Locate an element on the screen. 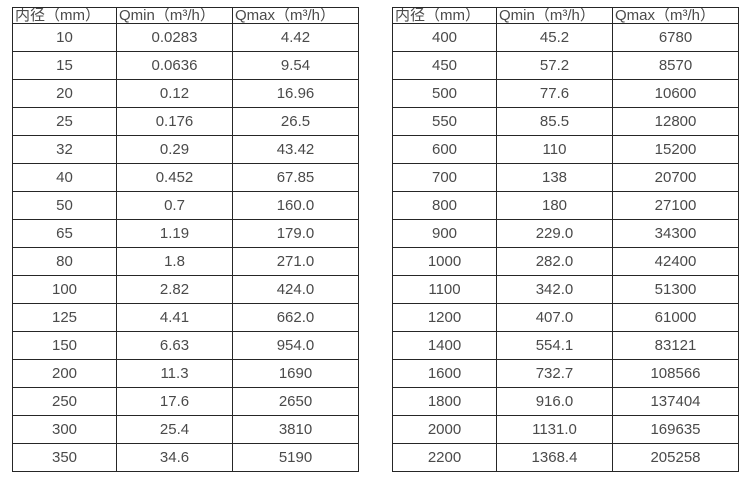  table-row: 1600 732.7 108566 is located at coordinates (565, 373).